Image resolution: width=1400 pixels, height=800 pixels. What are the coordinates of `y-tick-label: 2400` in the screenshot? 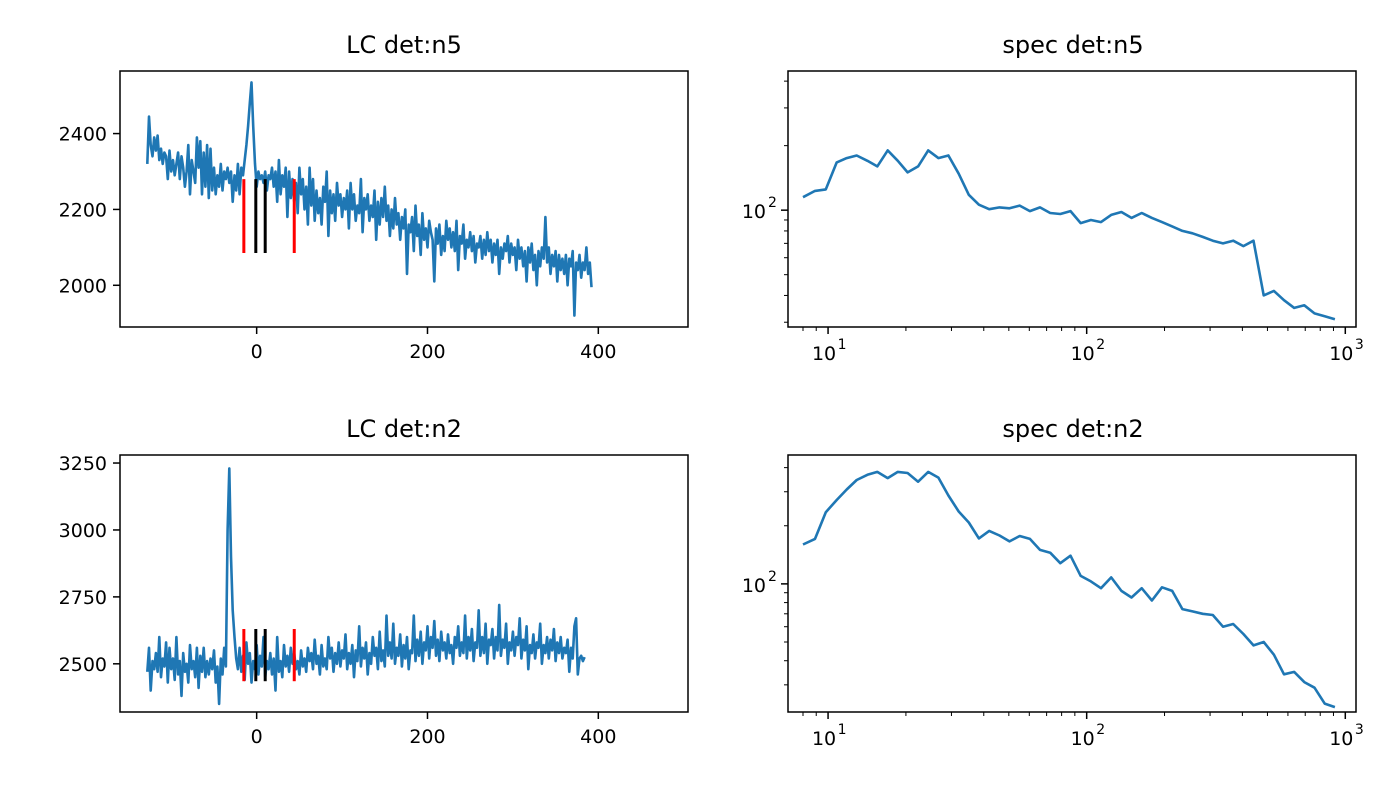 It's located at (83, 135).